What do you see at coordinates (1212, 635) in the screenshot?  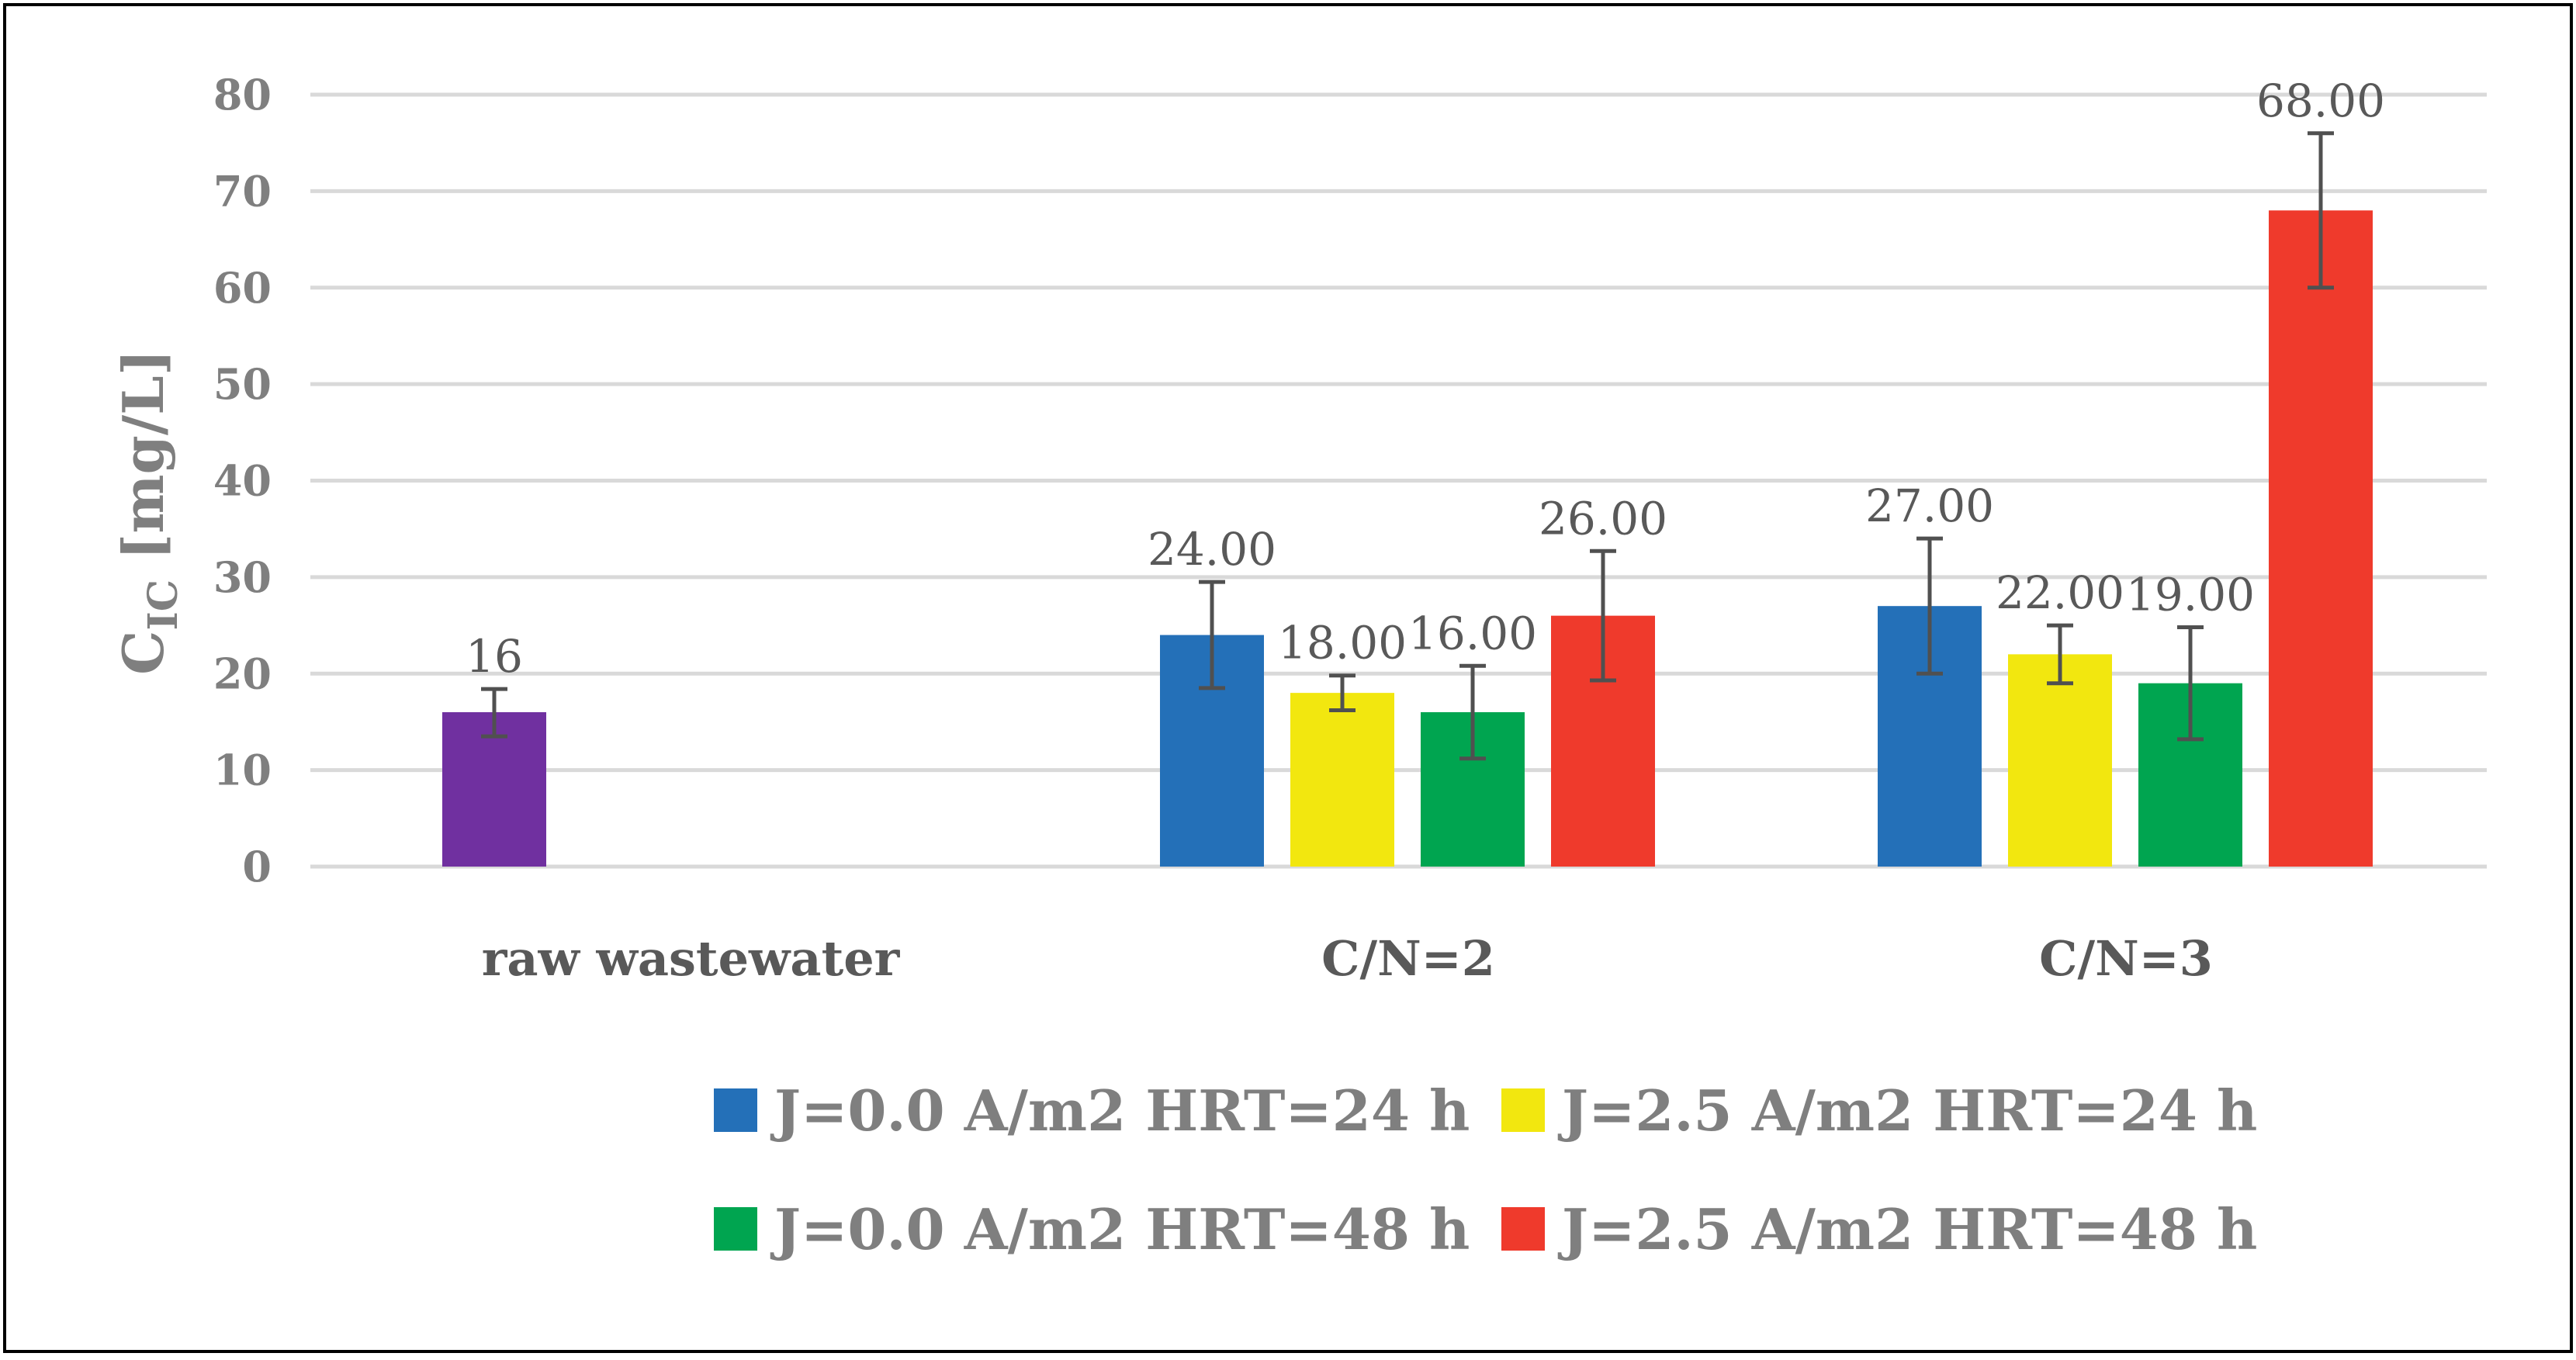 I see `series-1-group-1-error-bar` at bounding box center [1212, 635].